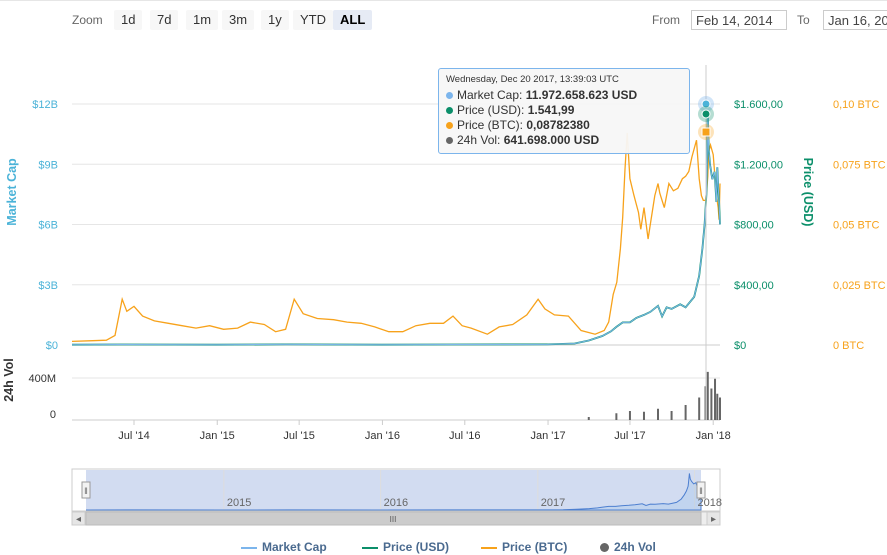  Describe the element at coordinates (856, 226) in the screenshot. I see `price-btc-tick-label: 0,05 BTC` at that location.